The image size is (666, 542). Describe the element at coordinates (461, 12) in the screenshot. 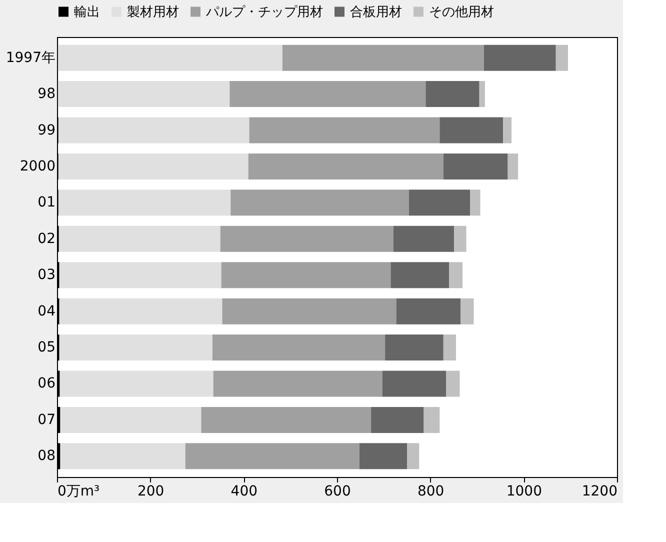

I see `legend-label: その他用材` at that location.